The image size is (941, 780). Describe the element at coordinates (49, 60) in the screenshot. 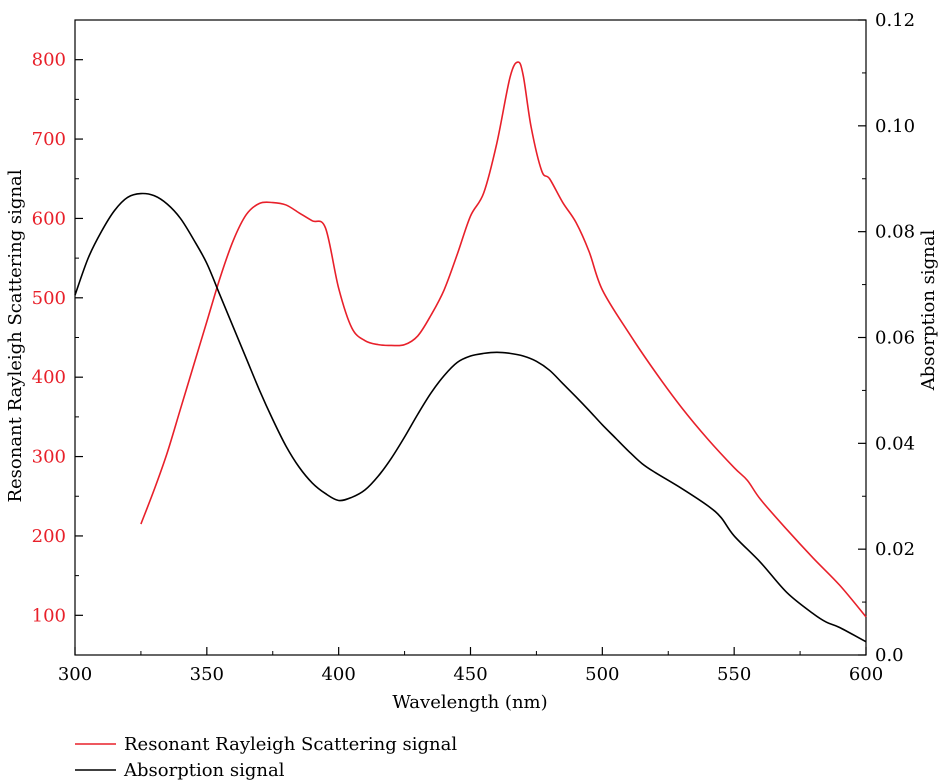

I see `left-y-tick-label: 800` at that location.